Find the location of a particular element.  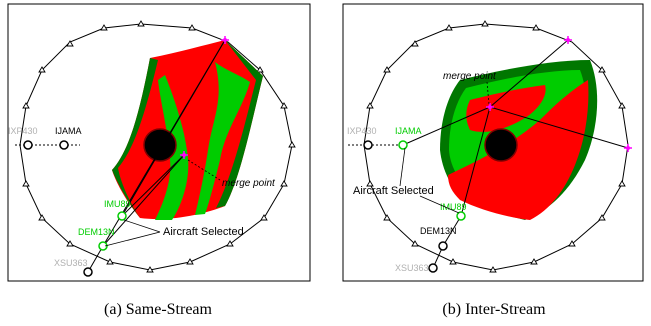

clear-edge-left is located at coordinates (135, 138).